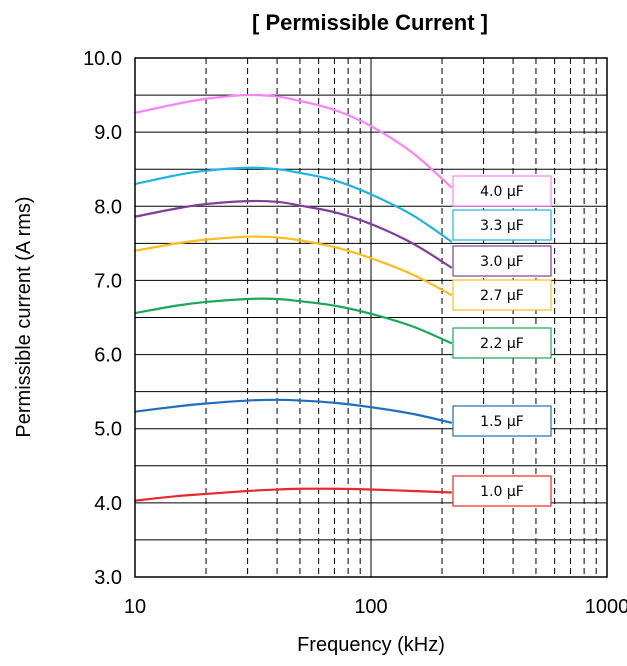 The height and width of the screenshot is (666, 627). What do you see at coordinates (108, 133) in the screenshot?
I see `y-tick-label: 9.0` at bounding box center [108, 133].